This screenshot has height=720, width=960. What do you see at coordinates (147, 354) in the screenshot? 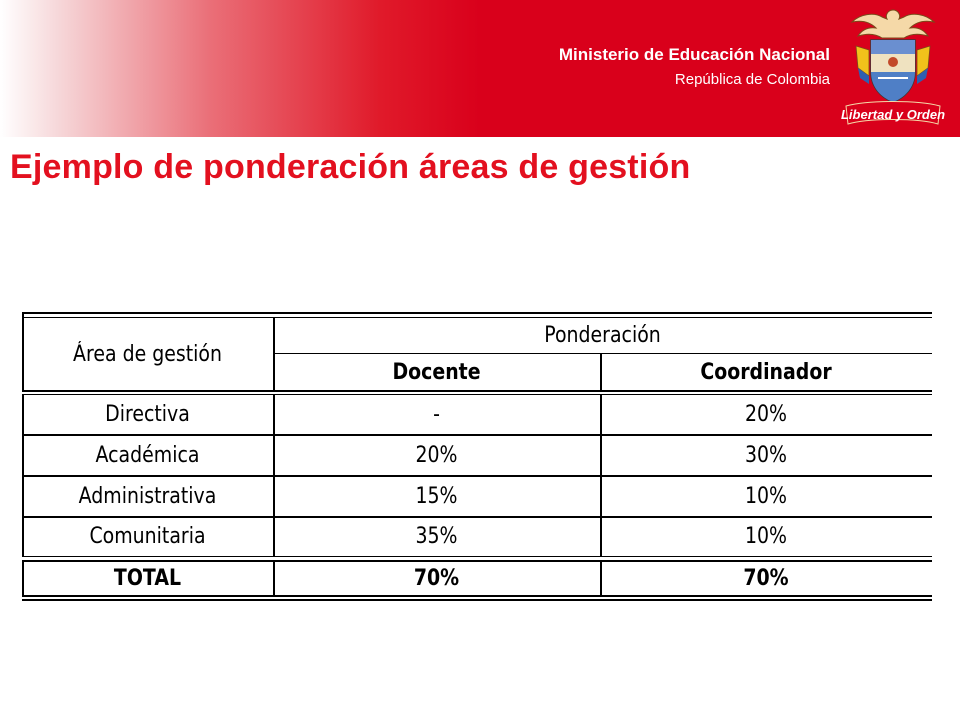
I see `area-header: Área de gestión` at bounding box center [147, 354].